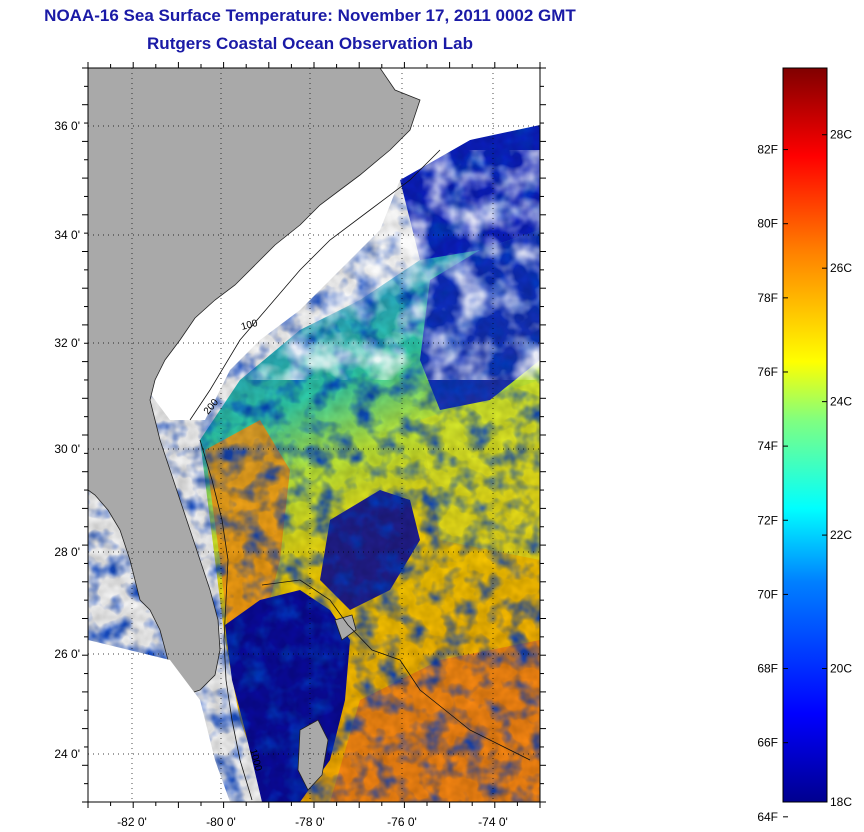 This screenshot has width=864, height=832. Describe the element at coordinates (767, 372) in the screenshot. I see `colorbar-fahrenheit-label: 76F` at that location.